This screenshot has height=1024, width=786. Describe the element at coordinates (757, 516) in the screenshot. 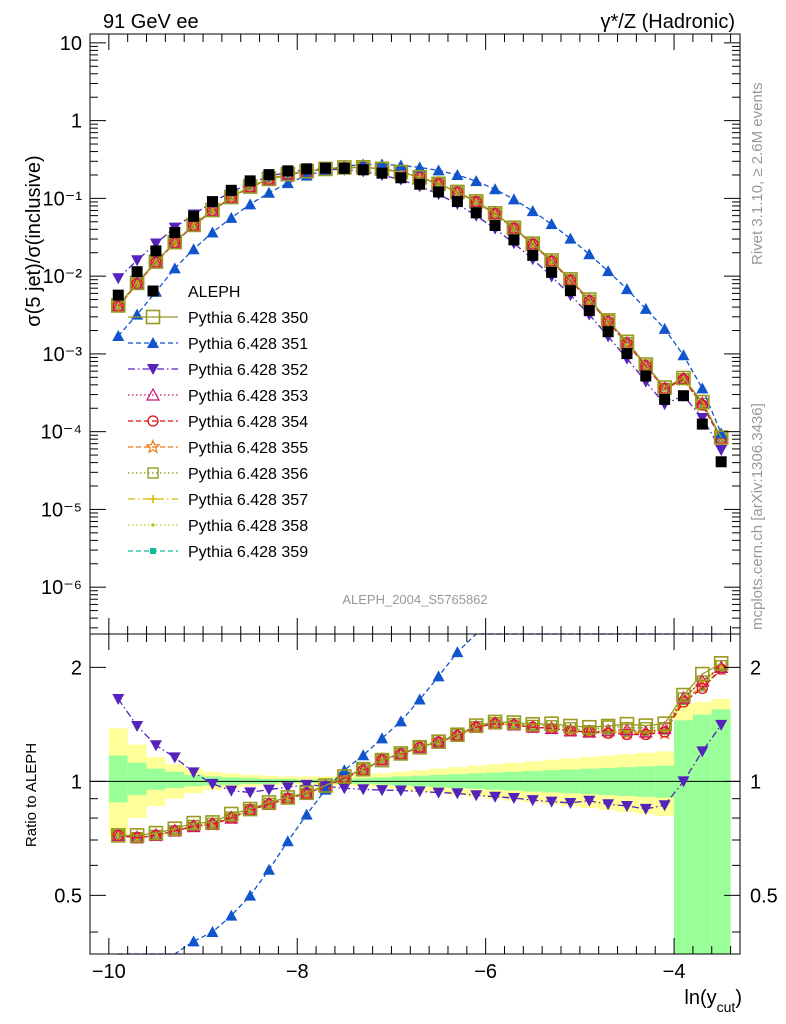

I see `side-text-bottom: mcplots.cern.ch [arXiv:1306.3436]` at that location.